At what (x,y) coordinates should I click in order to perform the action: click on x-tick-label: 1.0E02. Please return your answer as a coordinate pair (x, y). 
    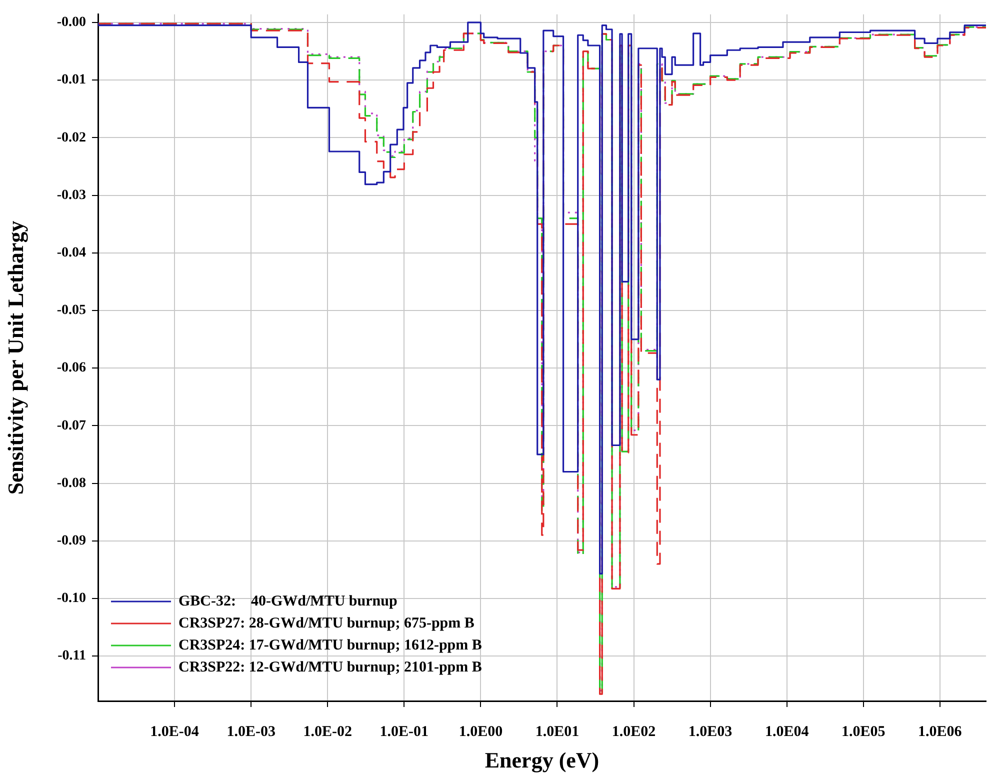
    Looking at the image, I should click on (634, 732).